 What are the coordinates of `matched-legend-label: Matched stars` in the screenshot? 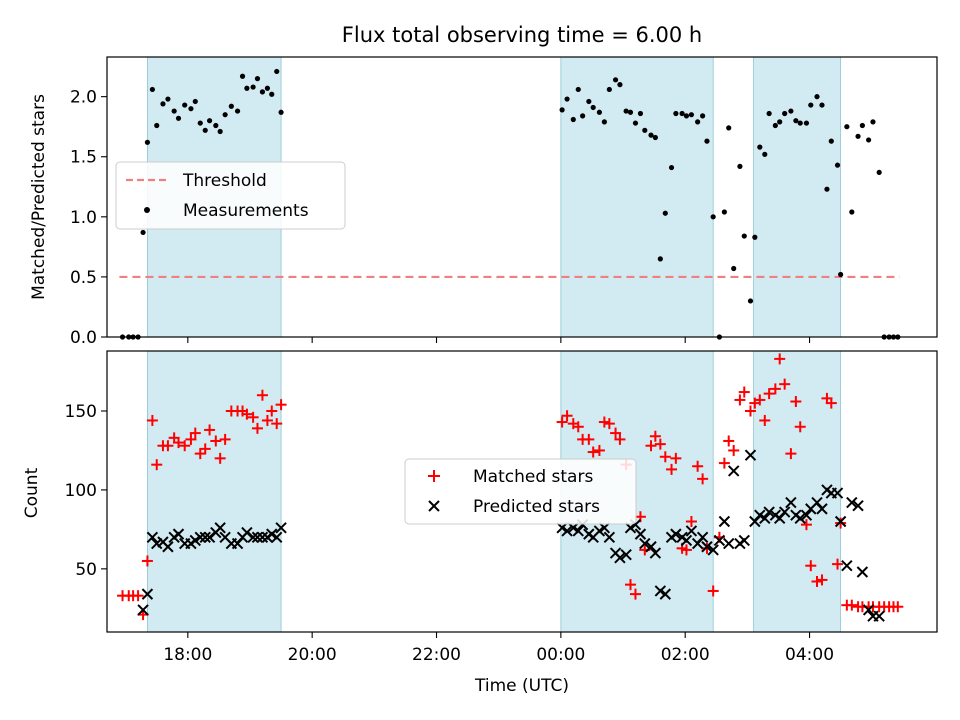 It's located at (533, 477).